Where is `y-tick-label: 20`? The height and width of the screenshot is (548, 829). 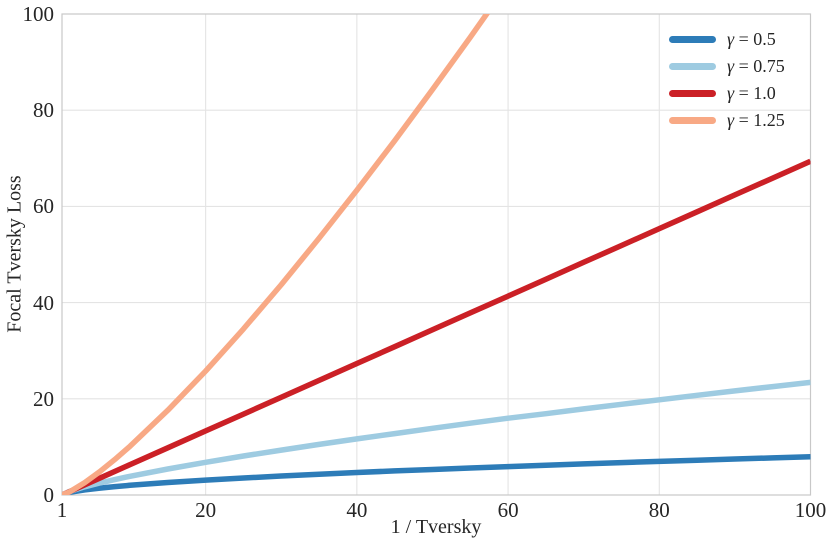 y-tick-label: 20 is located at coordinates (43, 398).